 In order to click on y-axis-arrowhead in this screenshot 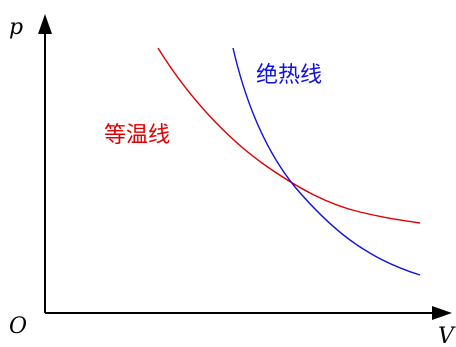, I will do `click(45, 24)`.